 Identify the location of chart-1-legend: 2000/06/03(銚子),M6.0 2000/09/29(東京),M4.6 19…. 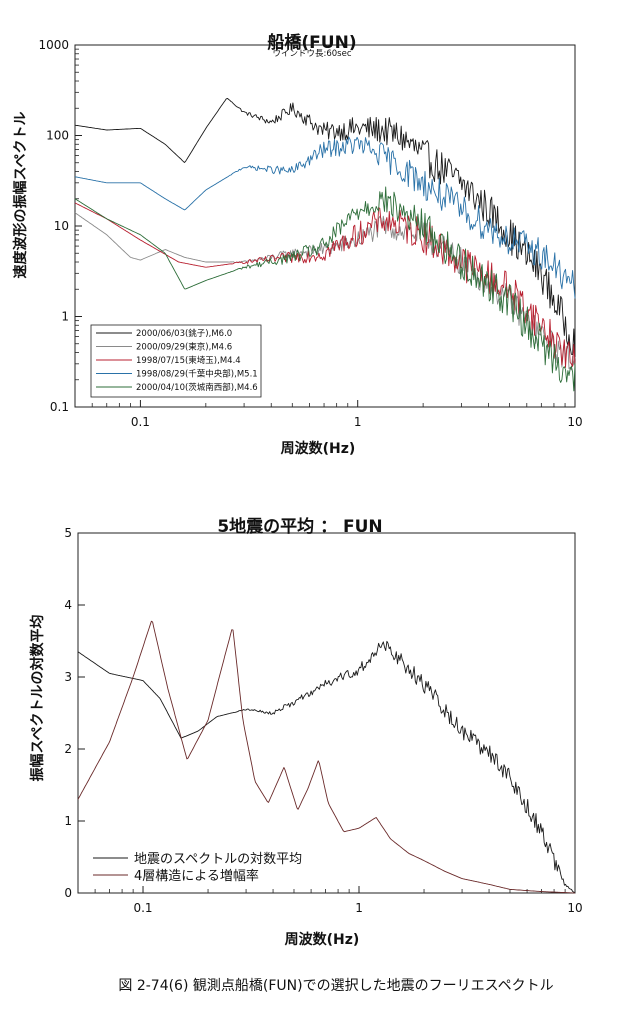
(176, 361).